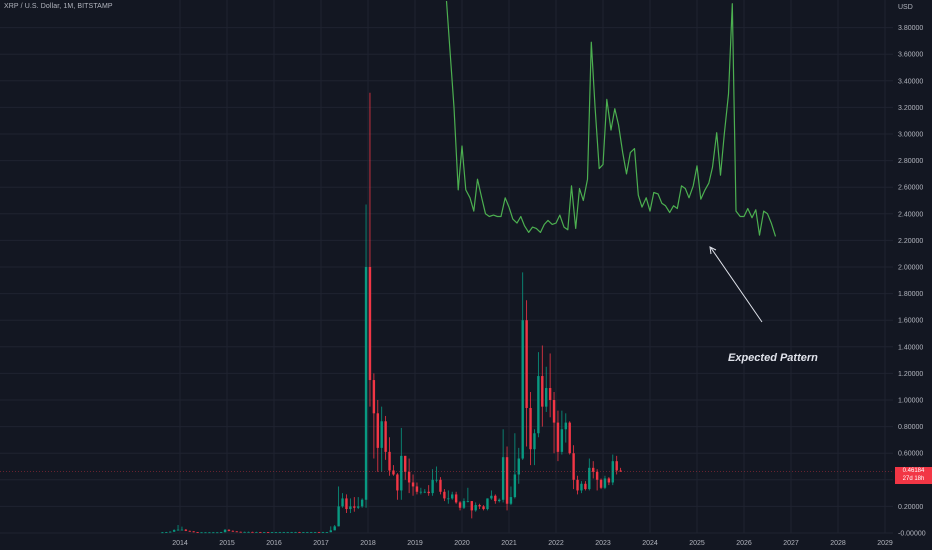  I want to click on time-tick-label: 2021, so click(509, 543).